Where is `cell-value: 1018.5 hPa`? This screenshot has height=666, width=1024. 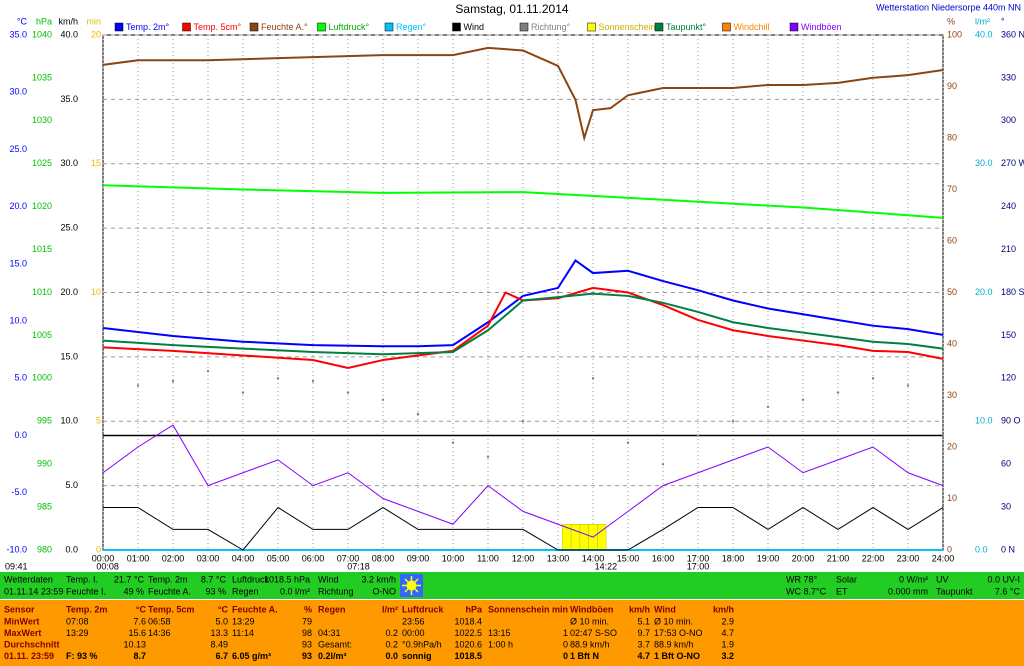 cell-value: 1018.5 hPa is located at coordinates (287, 579).